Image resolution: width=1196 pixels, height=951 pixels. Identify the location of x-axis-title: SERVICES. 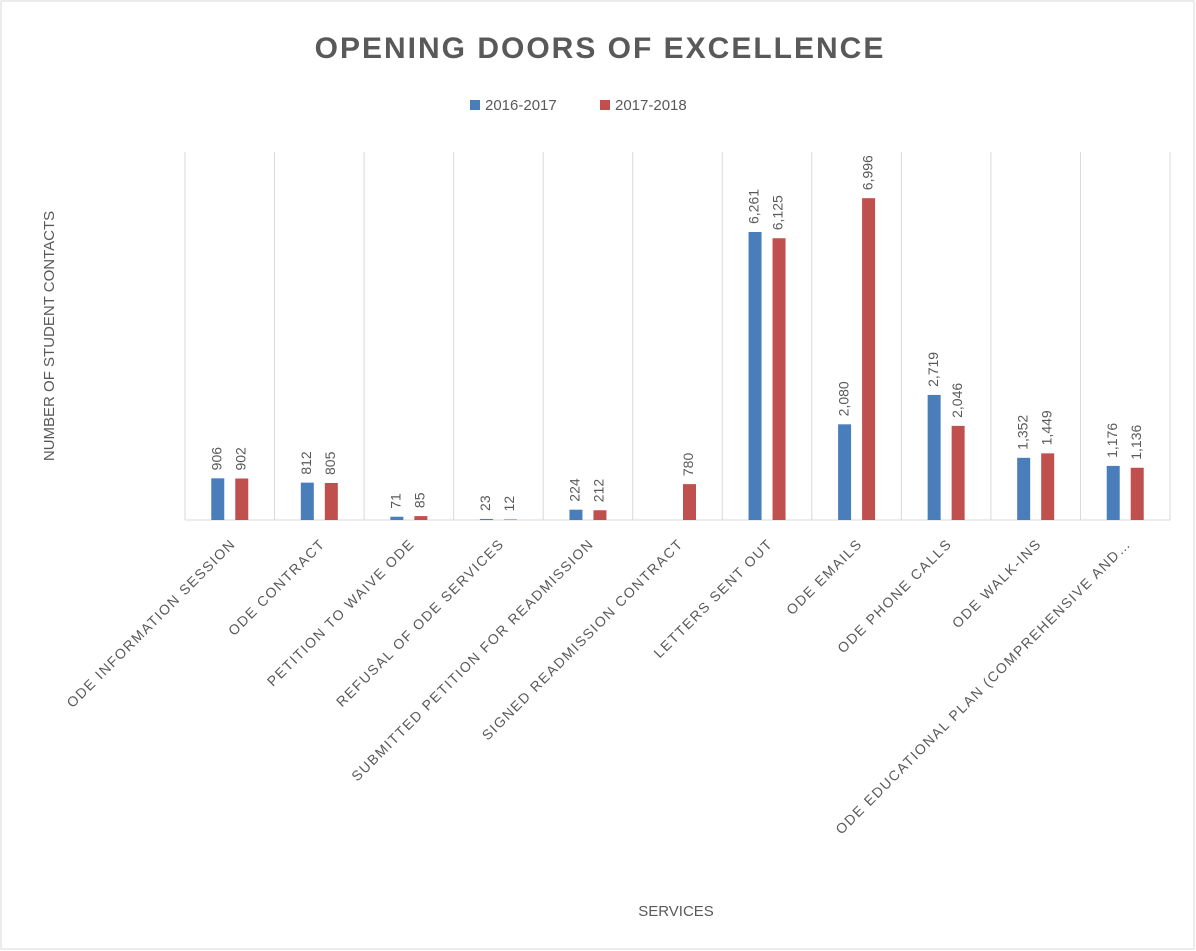
(676, 911).